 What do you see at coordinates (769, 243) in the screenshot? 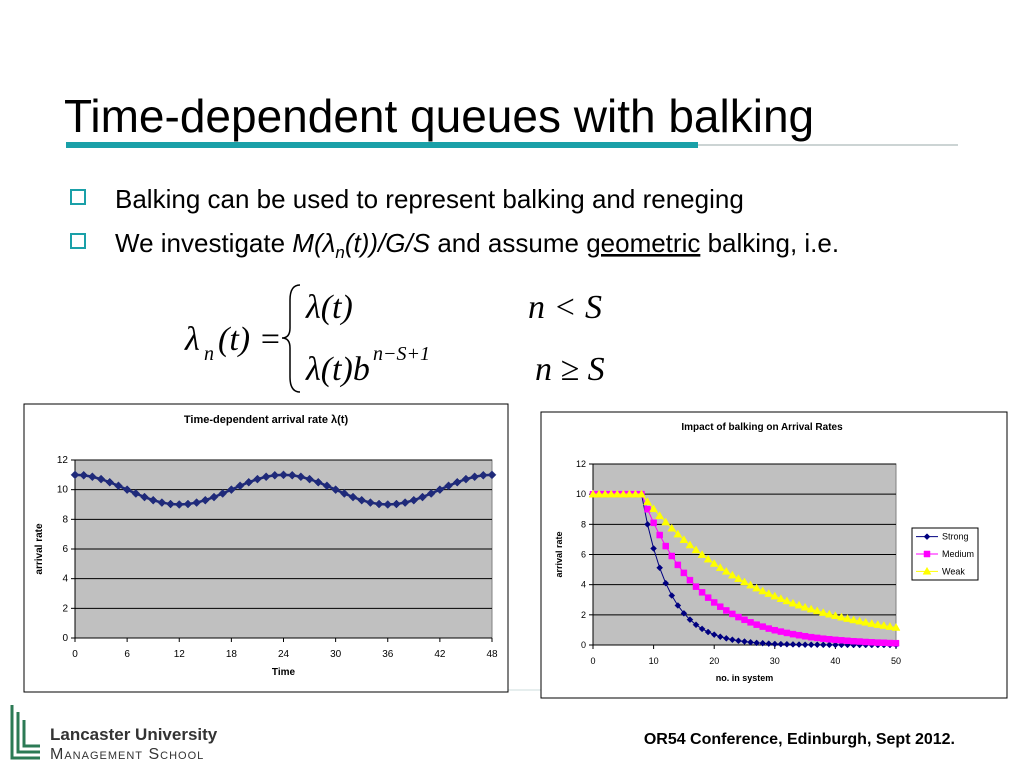
I see `text-run: balking, i.e.` at bounding box center [769, 243].